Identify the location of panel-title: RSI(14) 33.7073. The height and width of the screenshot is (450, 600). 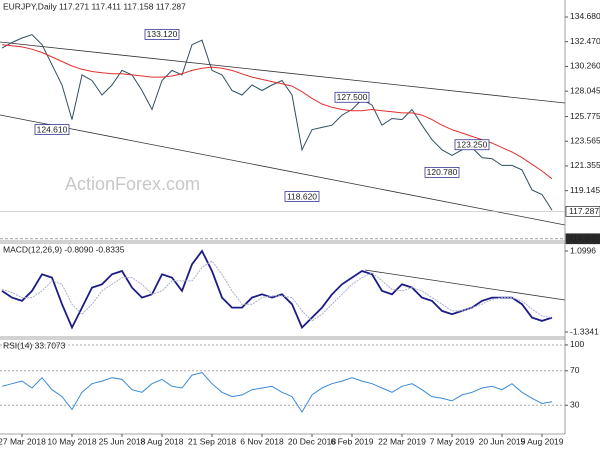
(34, 345).